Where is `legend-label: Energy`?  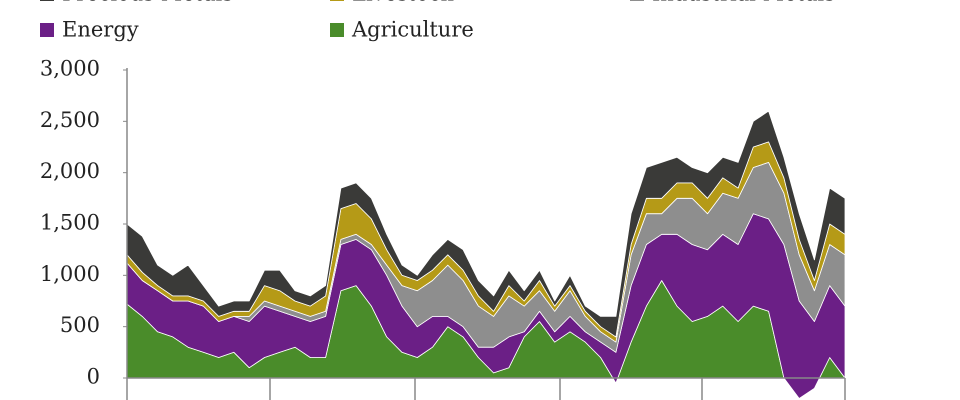
legend-label: Energy is located at coordinates (100, 30).